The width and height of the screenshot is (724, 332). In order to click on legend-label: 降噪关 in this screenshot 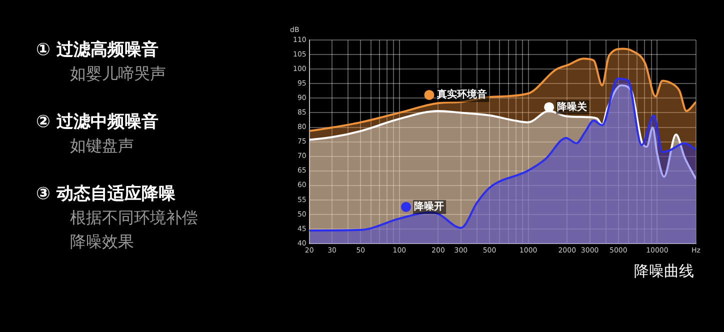, I will do `click(572, 106)`.